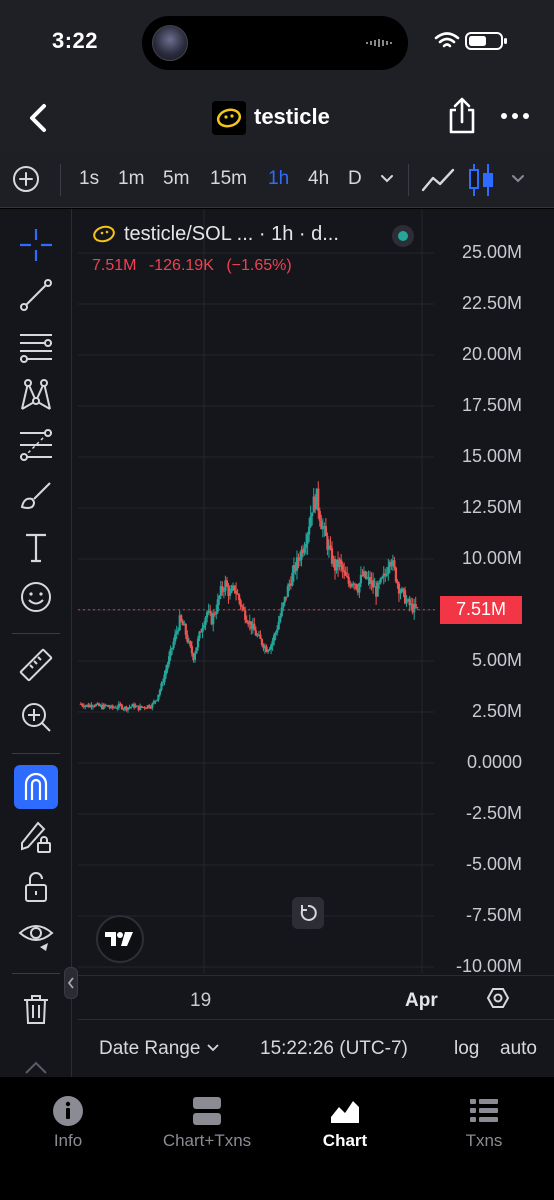 The width and height of the screenshot is (554, 1200). What do you see at coordinates (467, 1048) in the screenshot?
I see `log-scale-toggle: log` at bounding box center [467, 1048].